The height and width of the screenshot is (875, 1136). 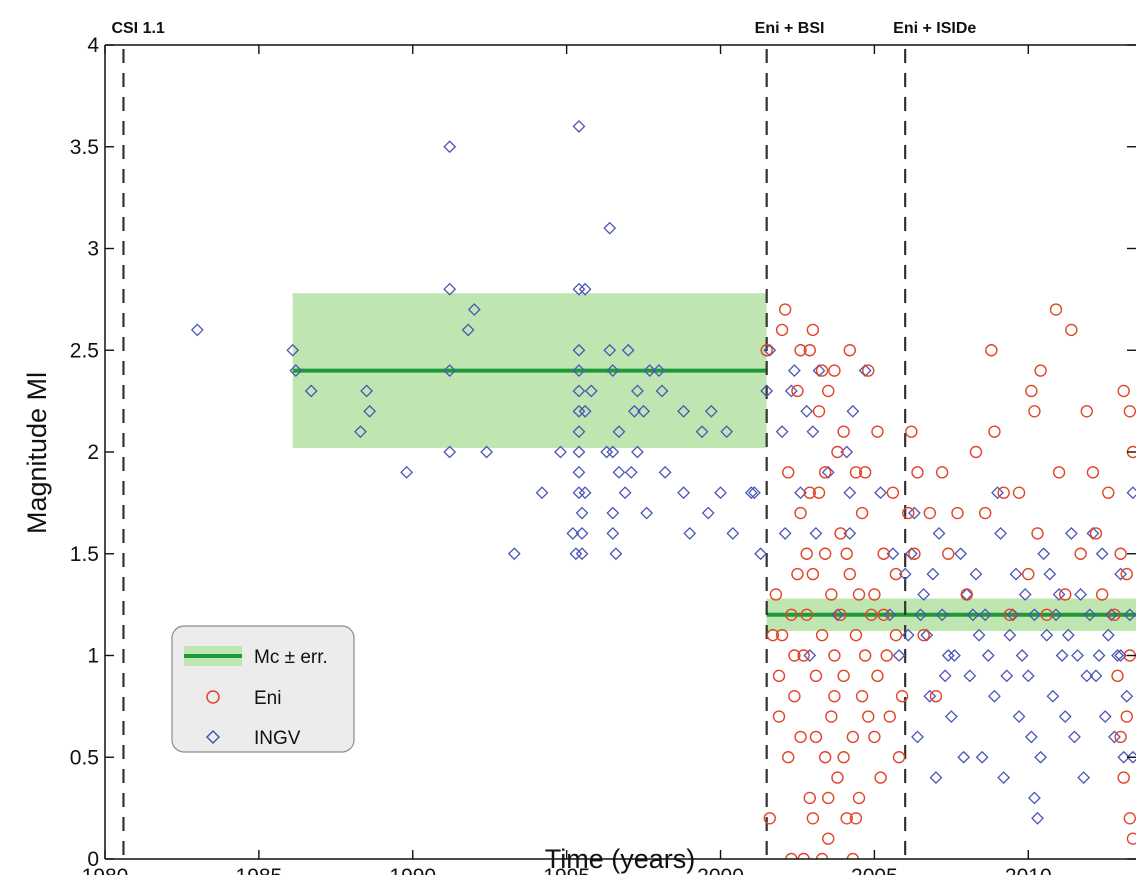 I want to click on legend-label-ingv: INGV, so click(x=277, y=738).